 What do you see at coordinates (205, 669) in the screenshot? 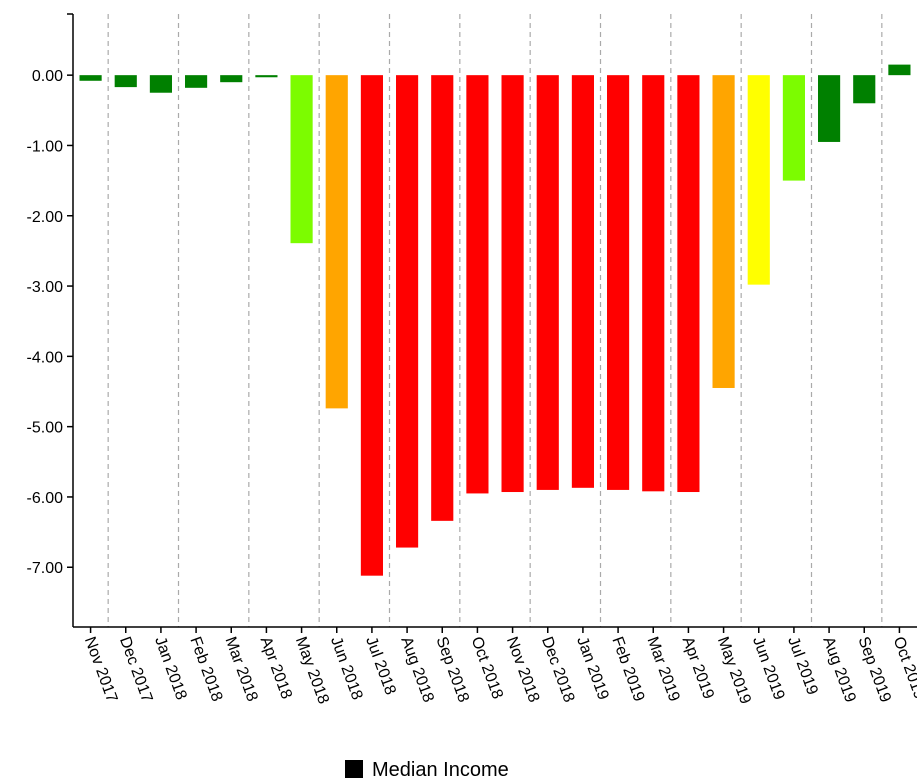
I see `x-tick-label: Feb 2018` at bounding box center [205, 669].